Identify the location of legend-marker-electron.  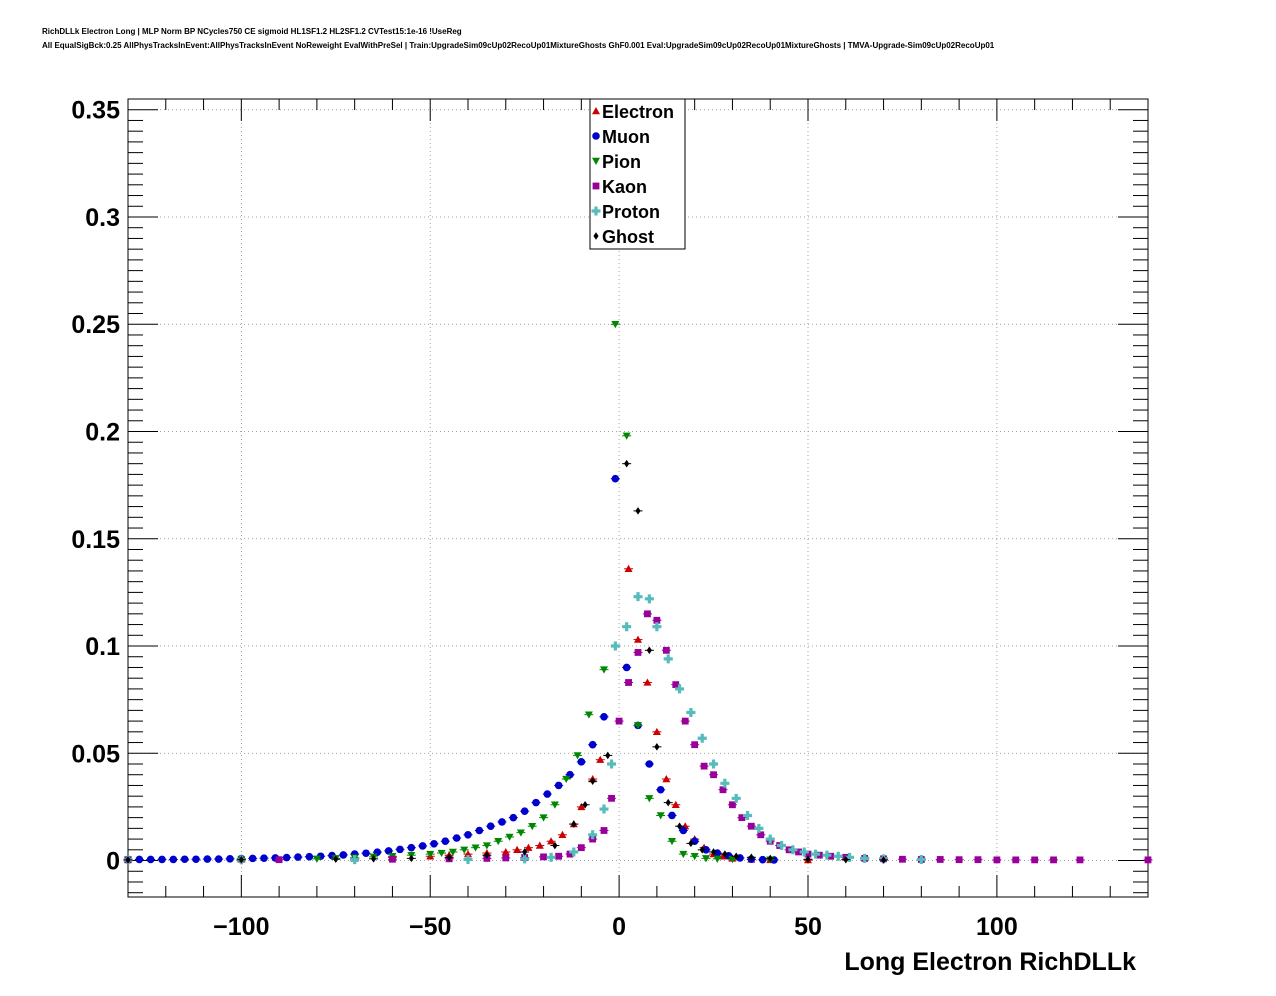
(596, 111).